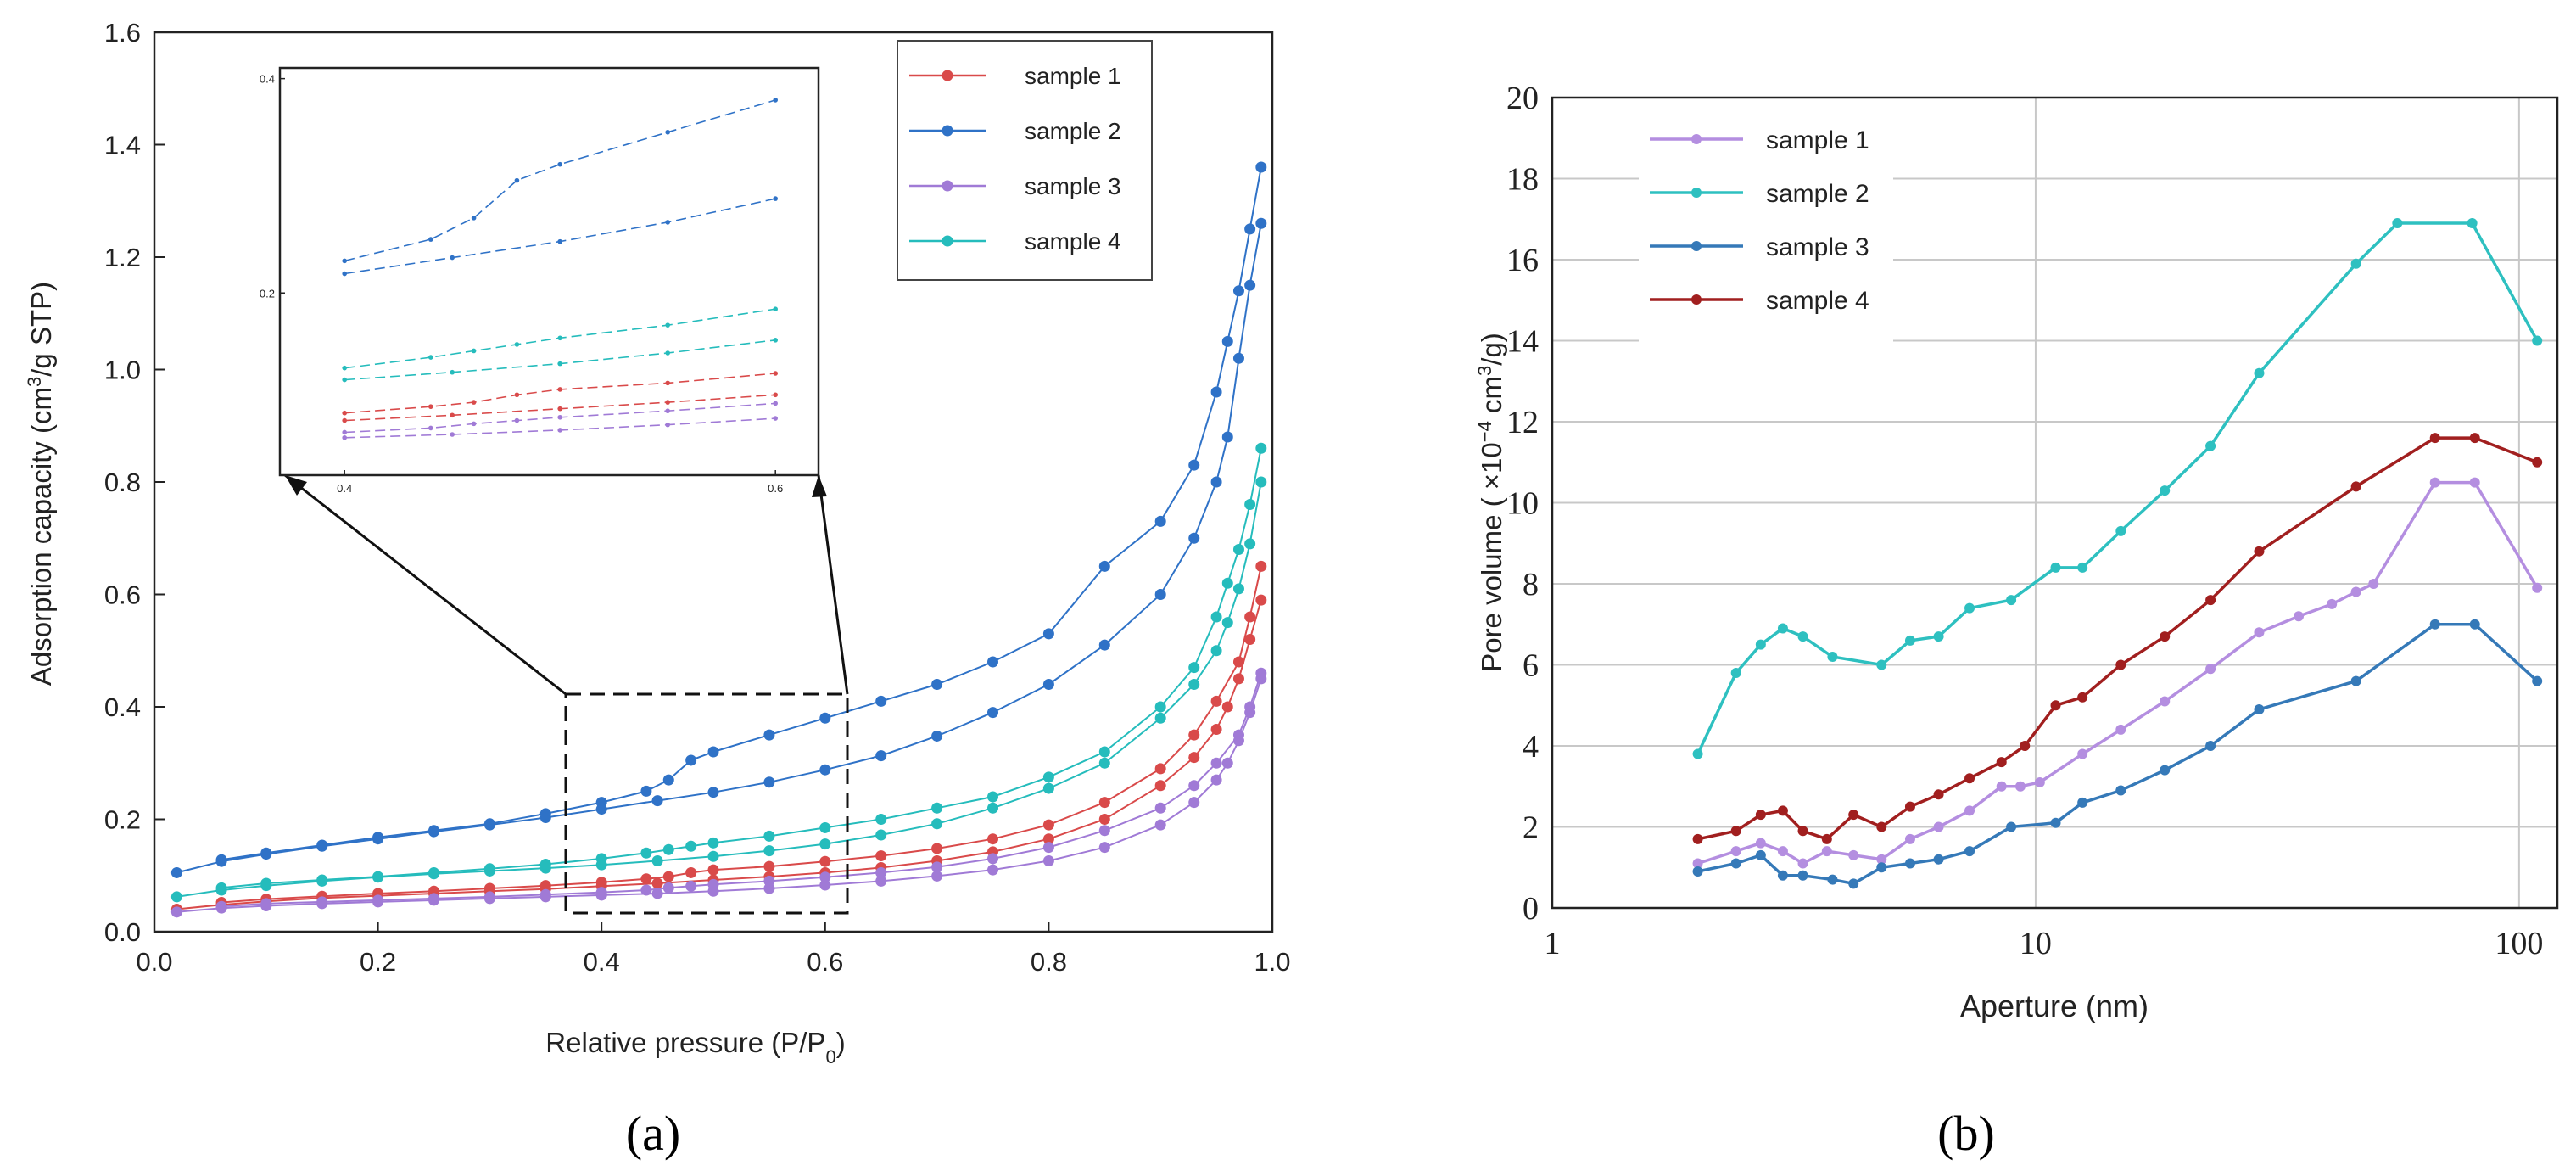 The image size is (2576, 1171). What do you see at coordinates (1522, 422) in the screenshot?
I see `y-tick-label: 12` at bounding box center [1522, 422].